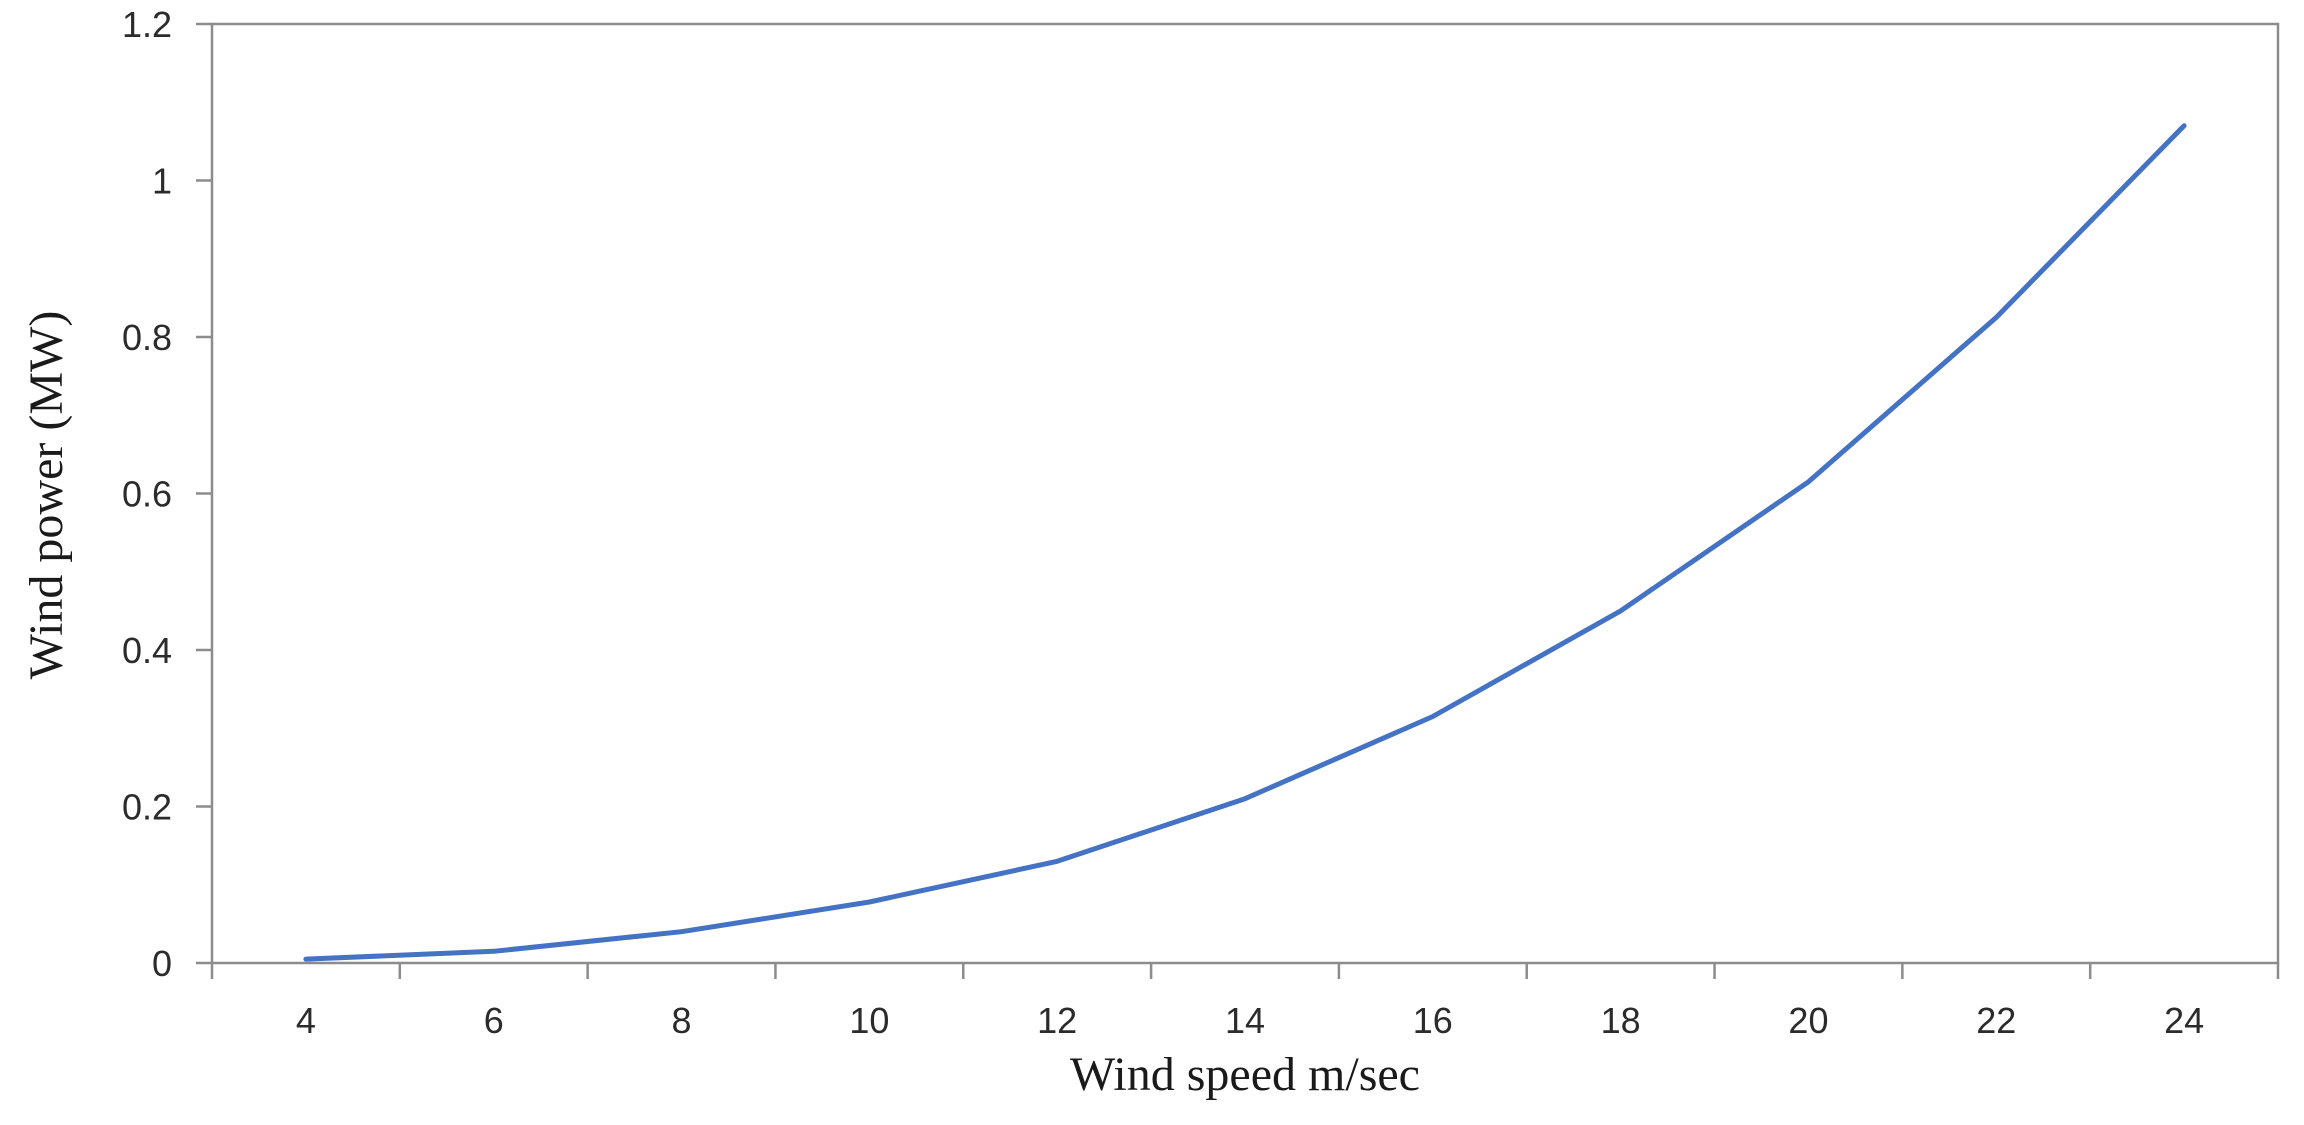 The width and height of the screenshot is (2304, 1125). I want to click on x-tick-label: 8, so click(682, 1020).